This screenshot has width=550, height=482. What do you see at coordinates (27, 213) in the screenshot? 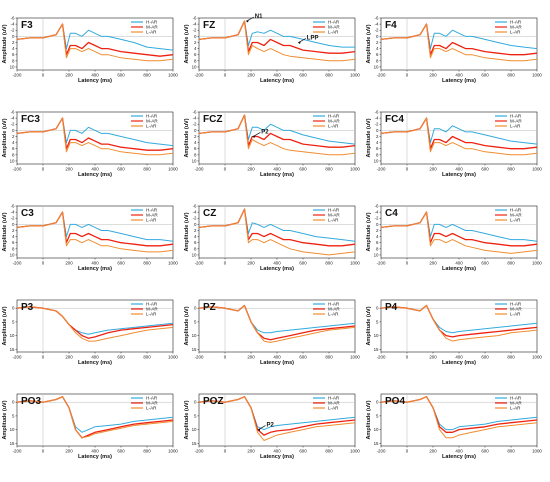
I see `panel-title: C3` at bounding box center [27, 213].